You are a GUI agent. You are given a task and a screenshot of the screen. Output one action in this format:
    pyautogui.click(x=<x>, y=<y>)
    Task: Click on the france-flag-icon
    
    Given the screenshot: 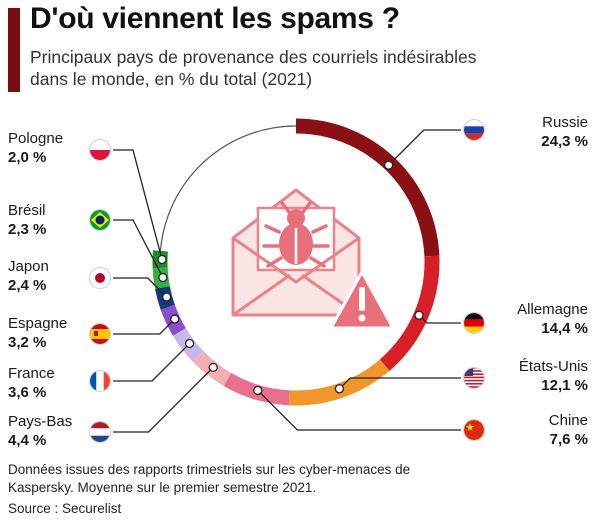 What is the action you would take?
    pyautogui.click(x=100, y=381)
    